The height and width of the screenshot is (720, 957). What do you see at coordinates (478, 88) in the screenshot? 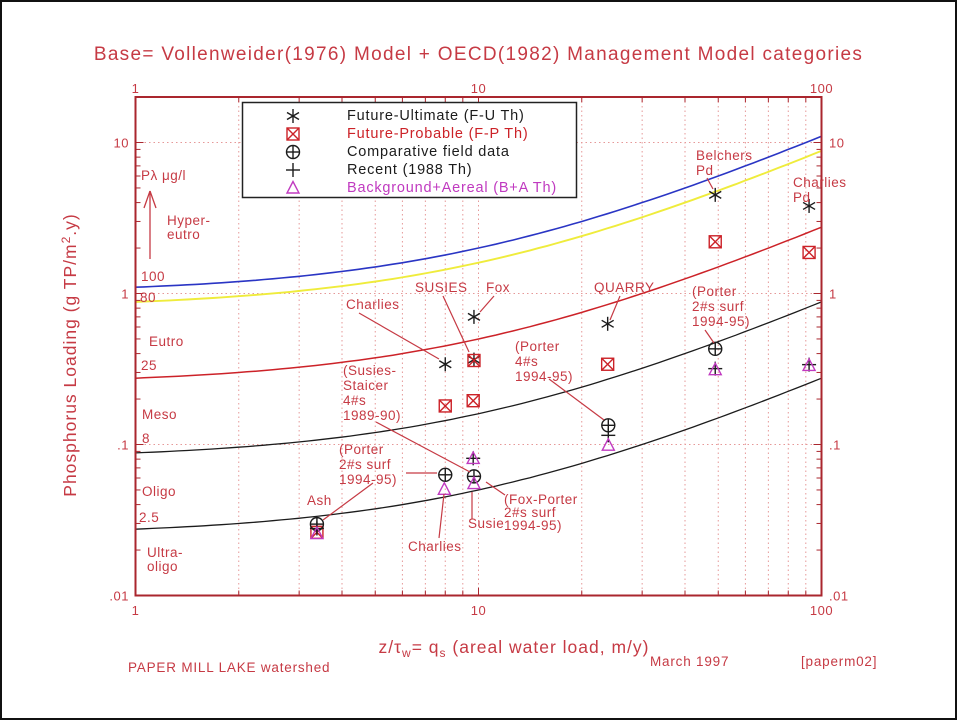
I see `x-tick-label-top: 10` at bounding box center [478, 88].